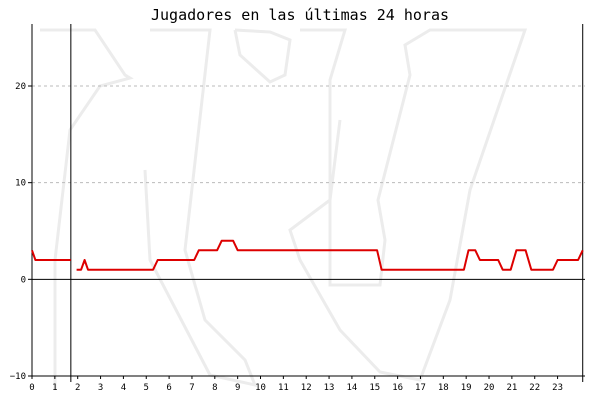 The height and width of the screenshot is (400, 600). What do you see at coordinates (351, 388) in the screenshot?
I see `x-tick-label: 14` at bounding box center [351, 388].